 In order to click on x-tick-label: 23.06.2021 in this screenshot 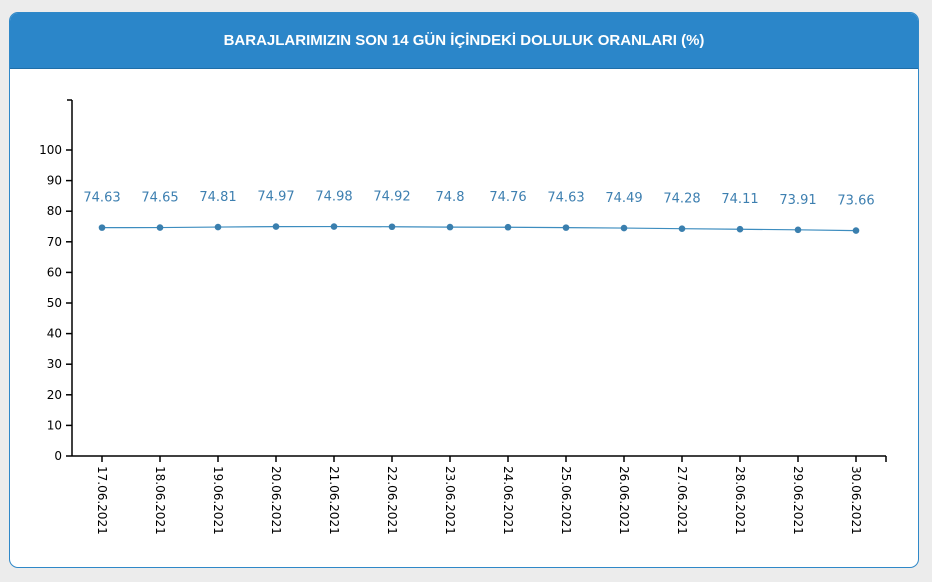, I will do `click(450, 500)`.